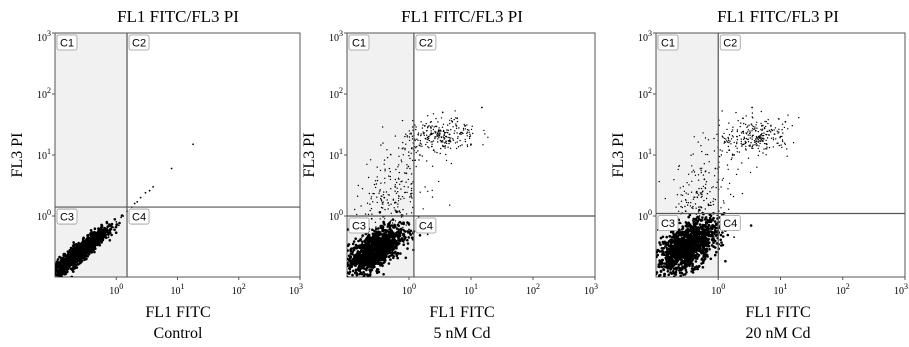  I want to click on quadrant-label-c3: C3, so click(668, 223).